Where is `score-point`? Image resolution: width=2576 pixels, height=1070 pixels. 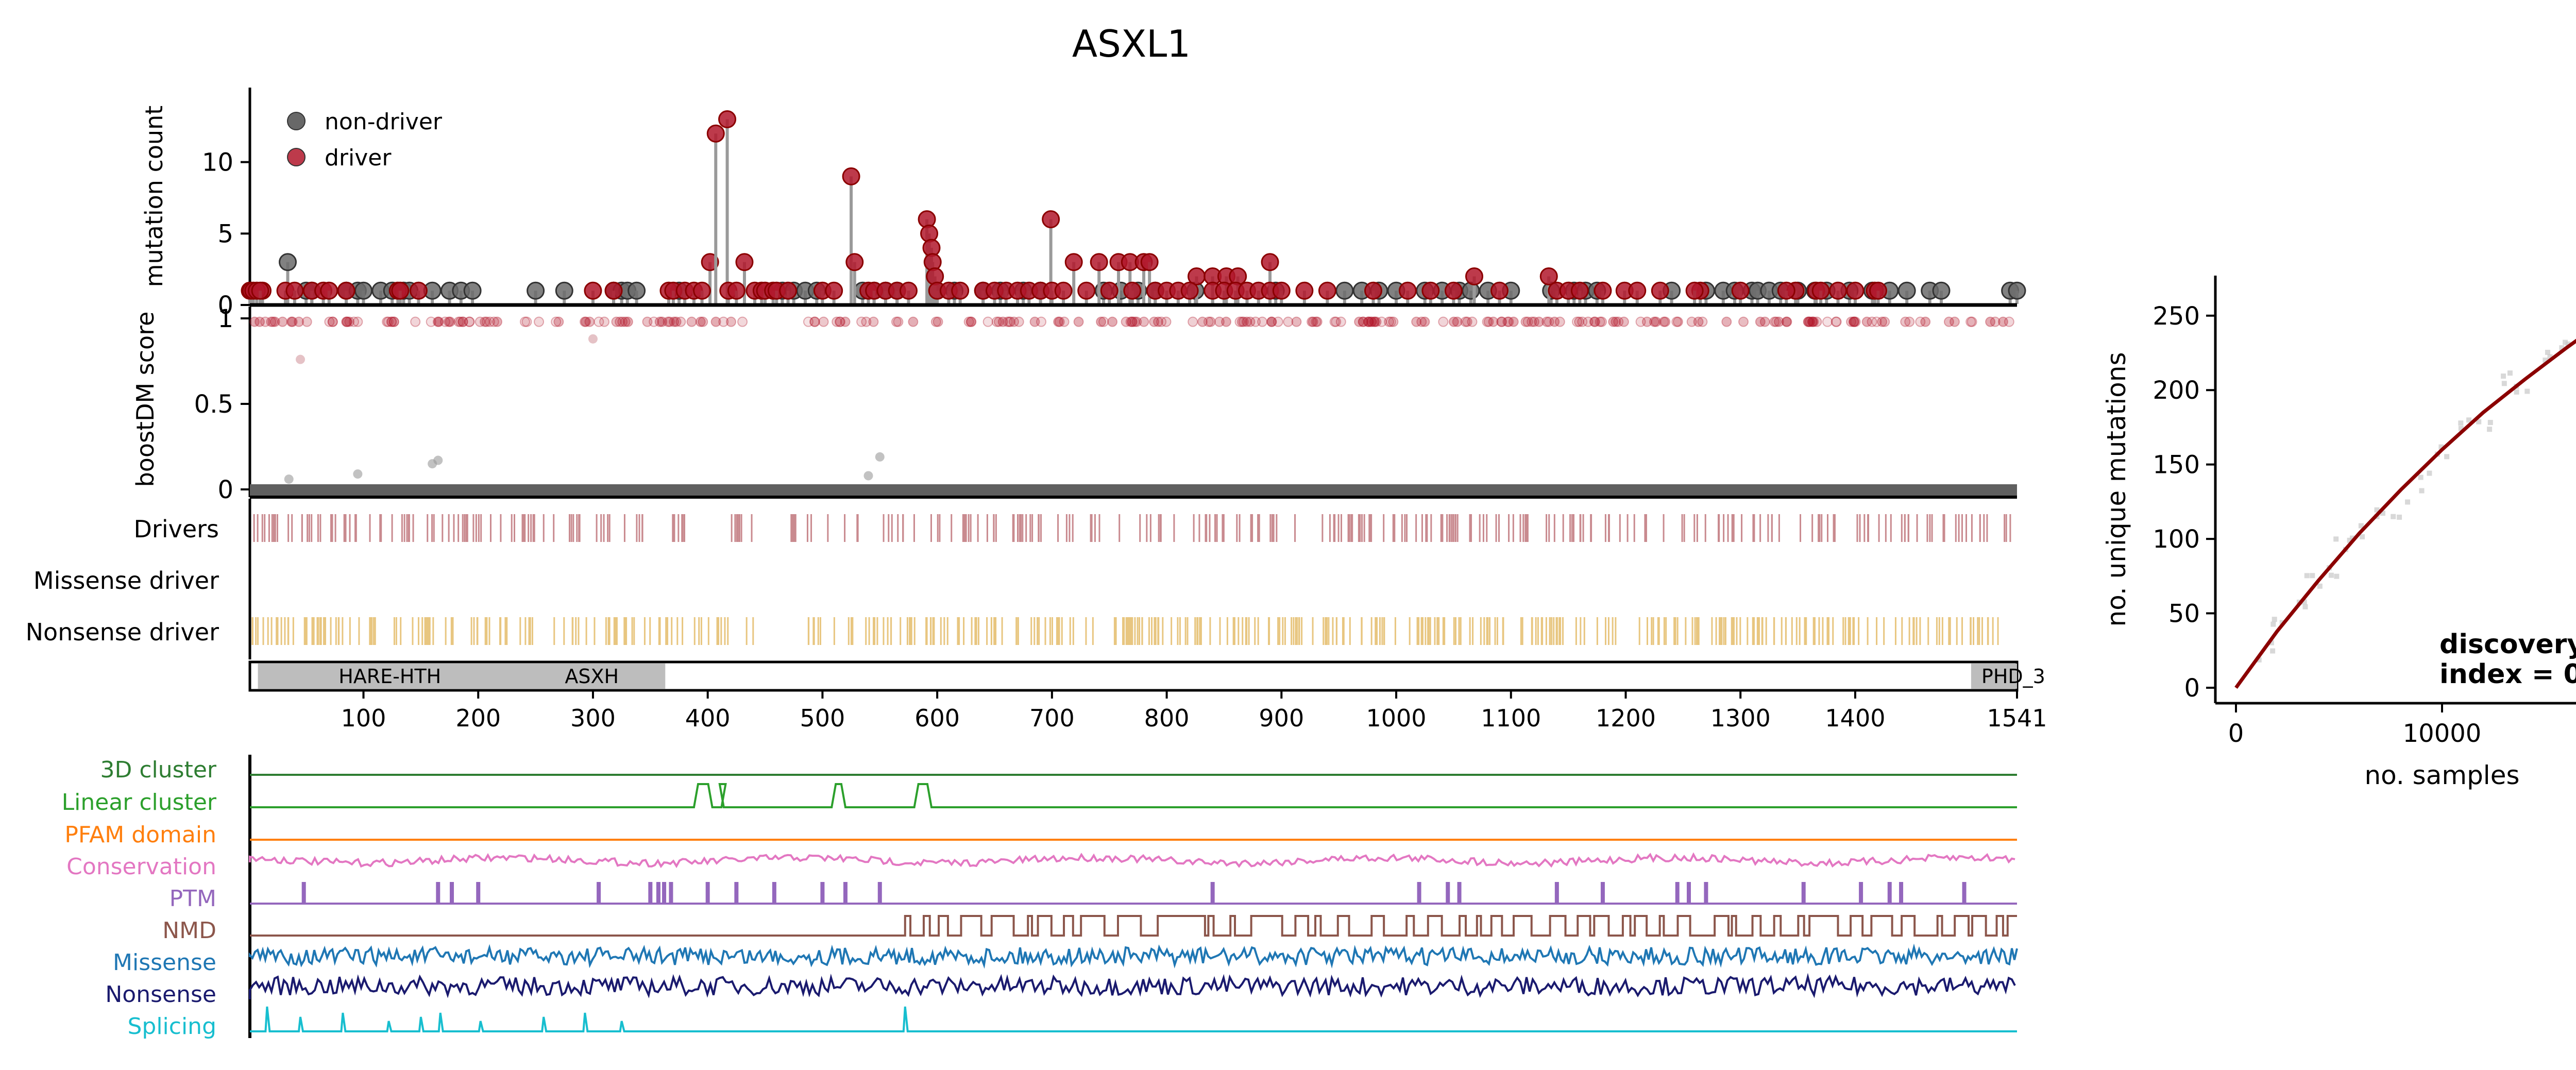
score-point is located at coordinates (593, 339).